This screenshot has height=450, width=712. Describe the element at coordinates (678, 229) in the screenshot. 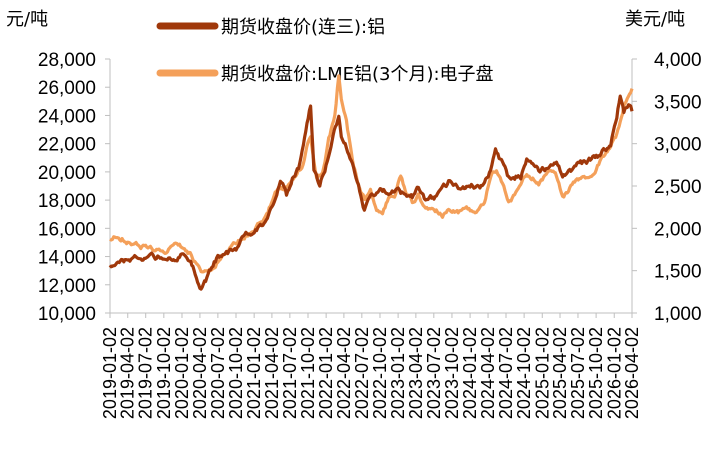

I see `right-y-tick-label: 2,000` at that location.